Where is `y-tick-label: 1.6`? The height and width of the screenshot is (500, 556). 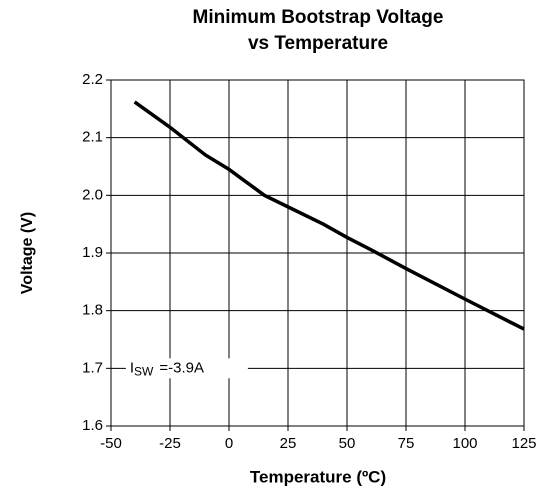 y-tick-label: 1.6 is located at coordinates (92, 425).